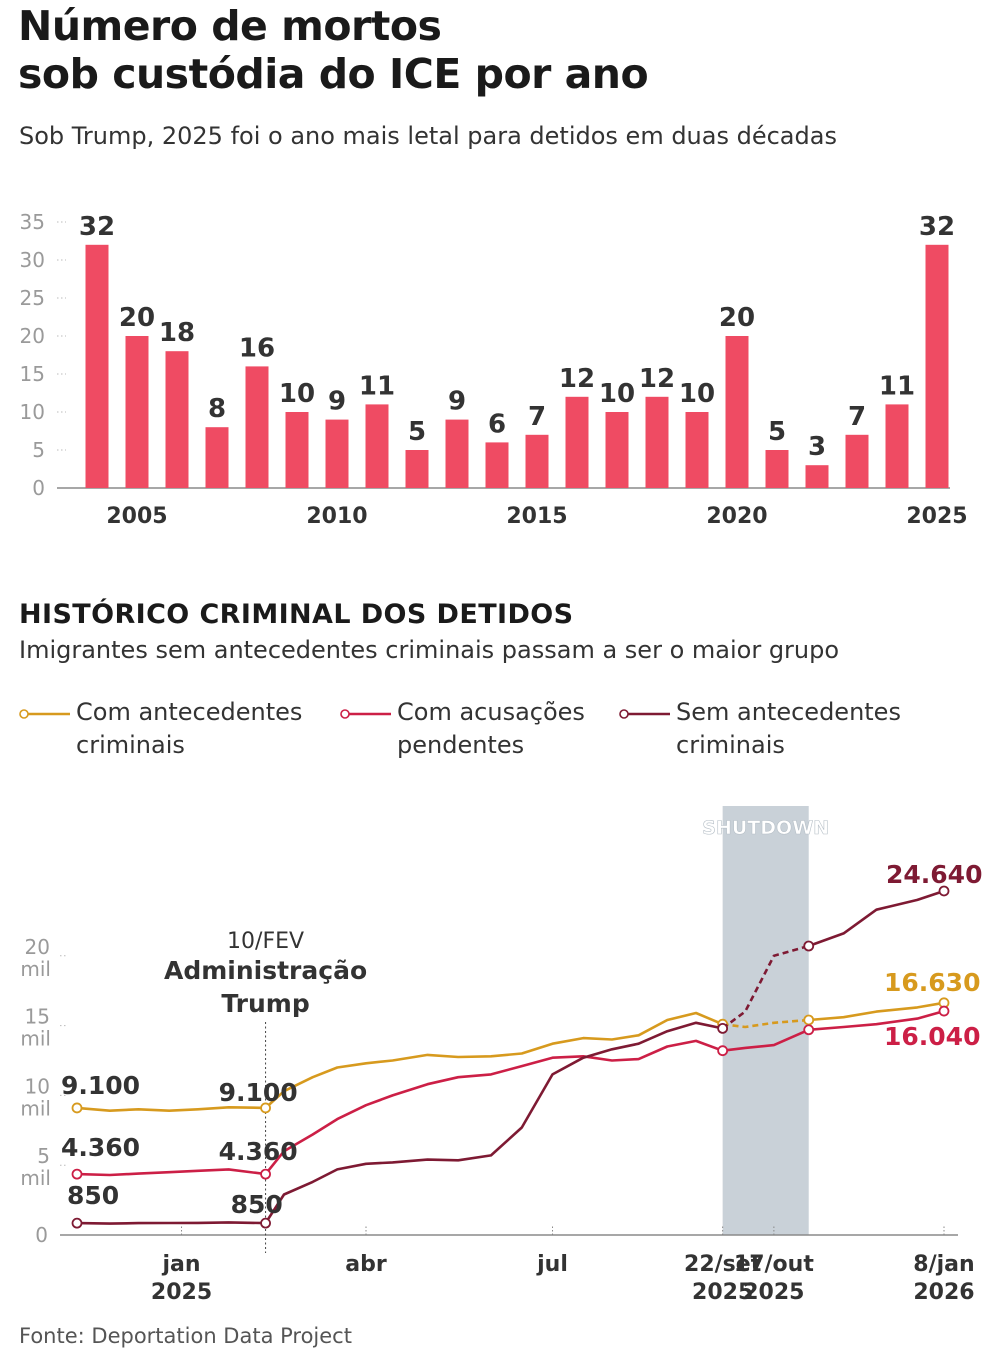 The width and height of the screenshot is (984, 1355). Describe the element at coordinates (657, 379) in the screenshot. I see `bar-value-label-2018: 12` at that location.